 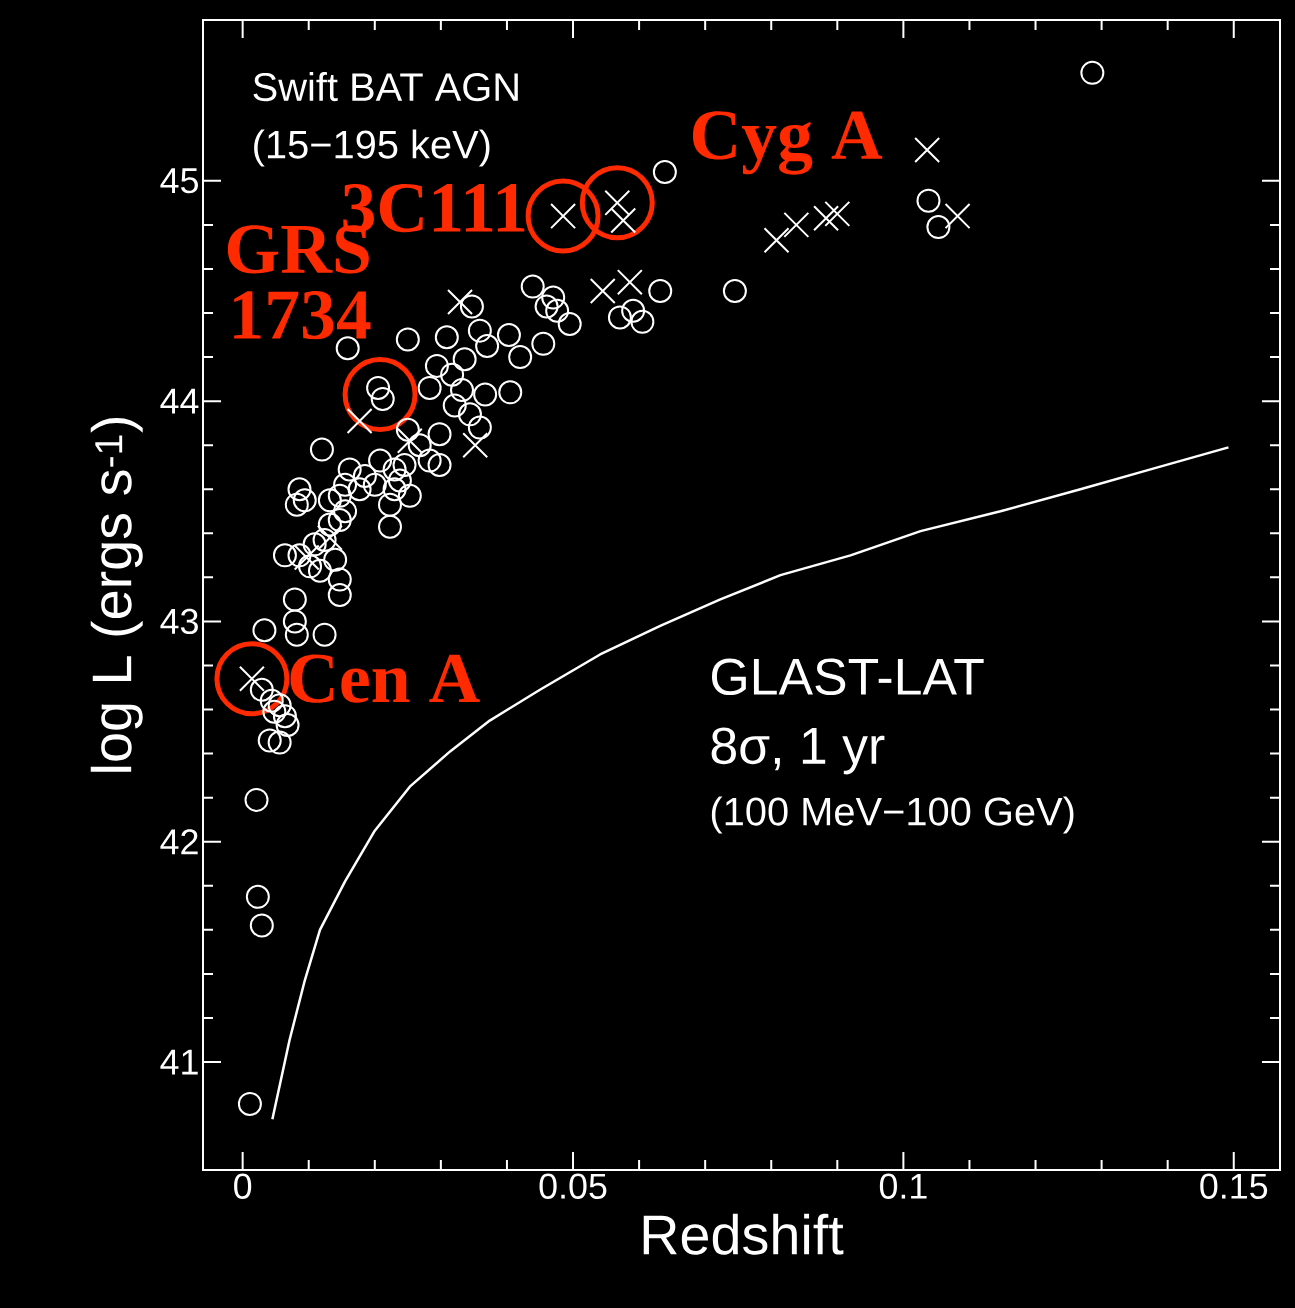 I want to click on annotation: (100 MeV−100 GeV), so click(x=892, y=815).